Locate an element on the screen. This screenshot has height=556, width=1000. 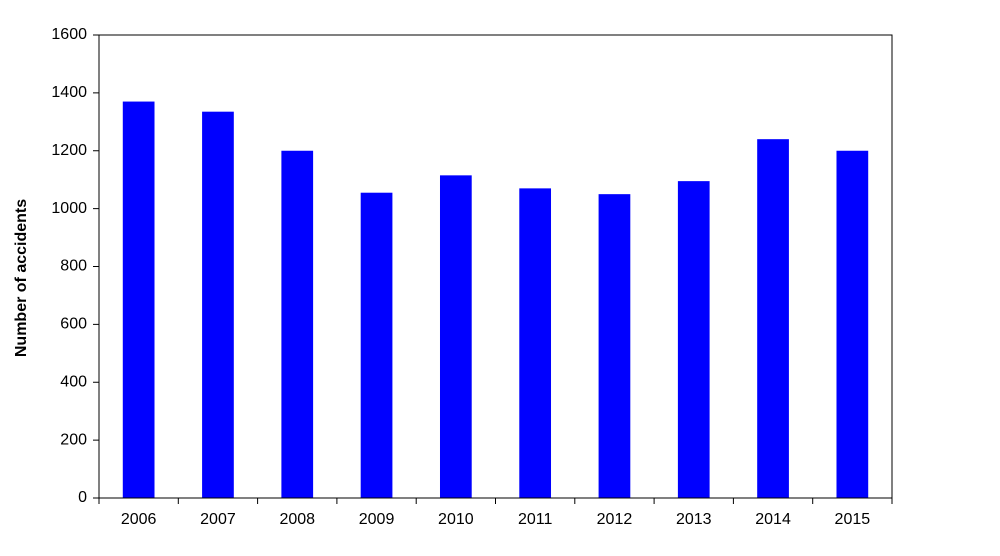
x-tick-label: 2014 is located at coordinates (773, 519).